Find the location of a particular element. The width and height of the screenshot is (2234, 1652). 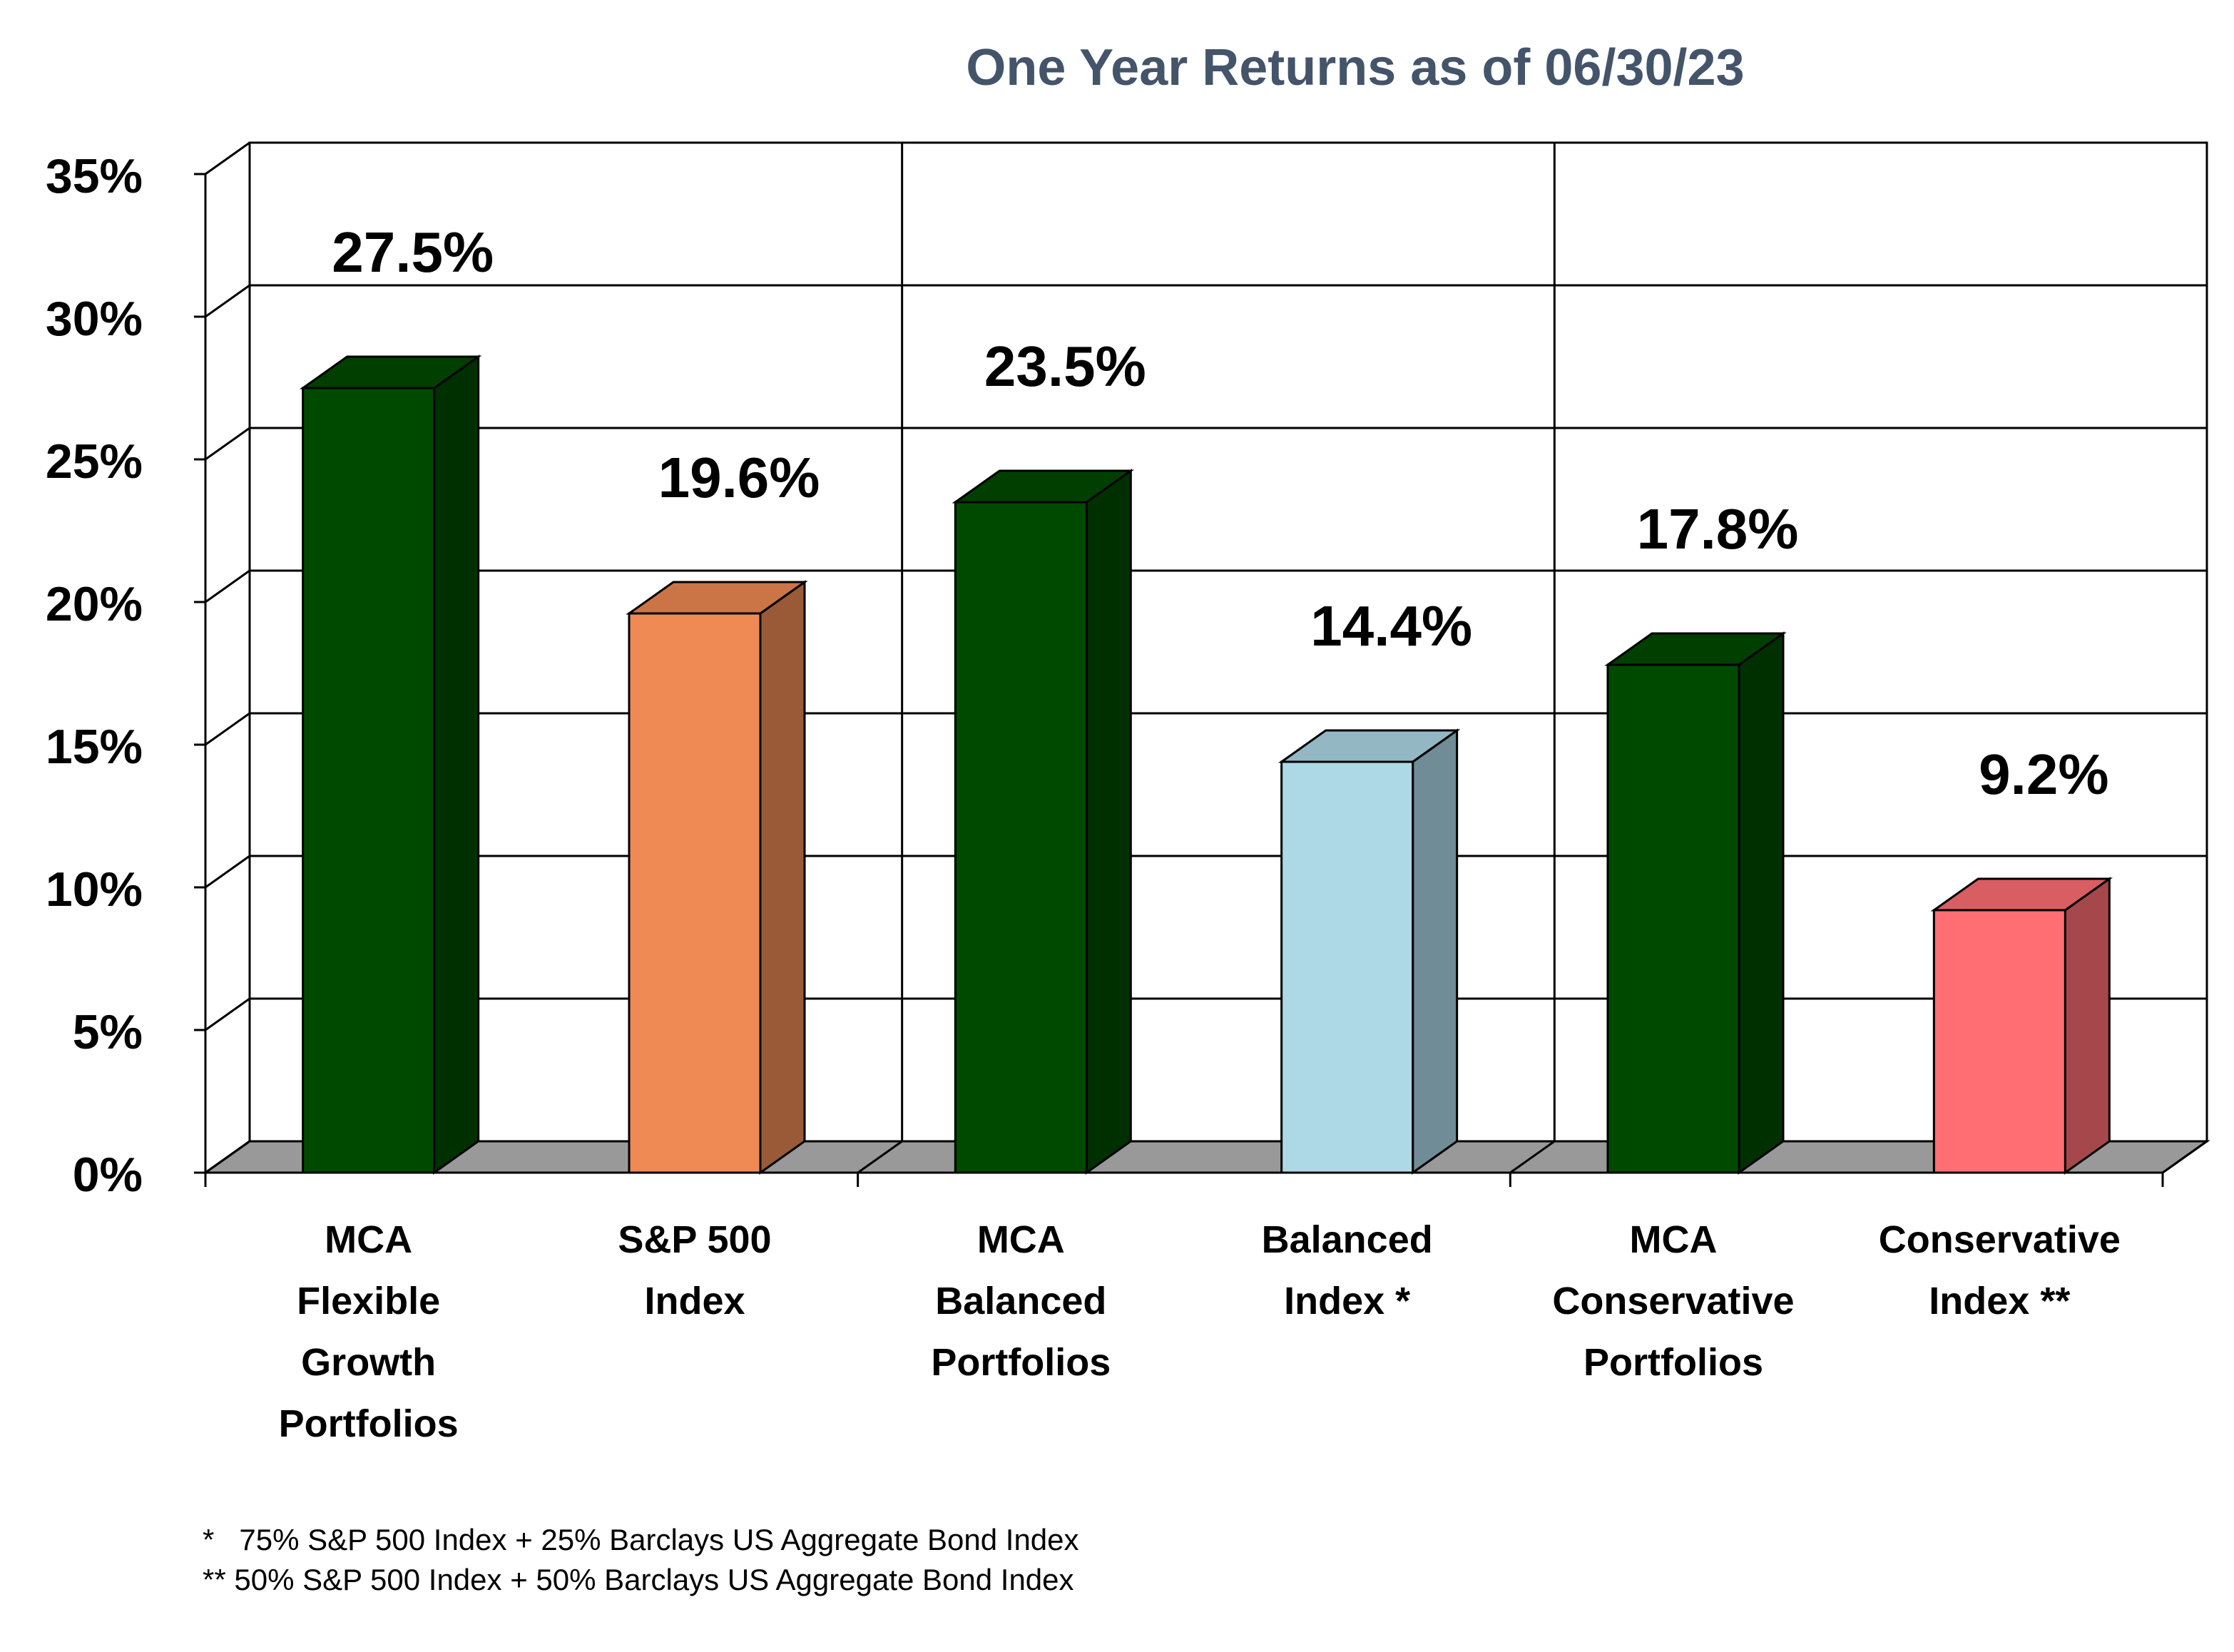

floor is located at coordinates (1206, 1157).